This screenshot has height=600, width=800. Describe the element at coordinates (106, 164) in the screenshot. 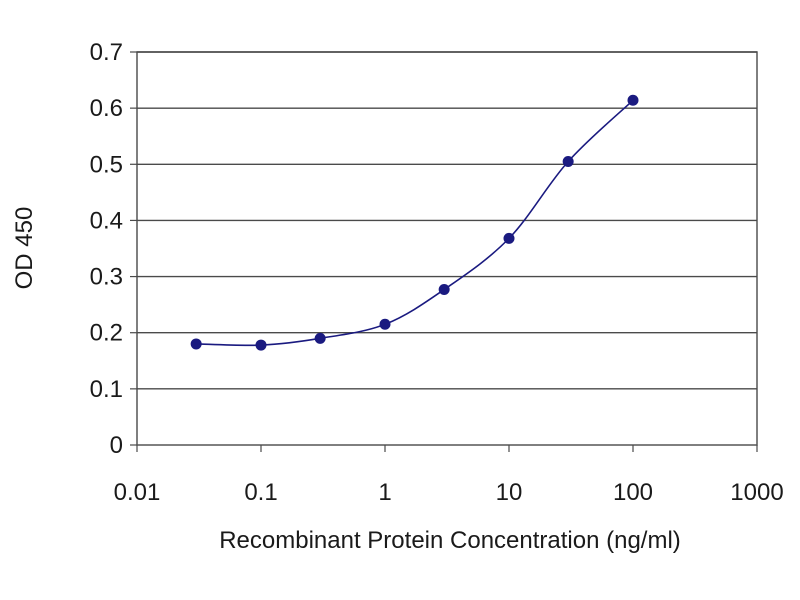

I see `y-tick-label: 0.5` at that location.